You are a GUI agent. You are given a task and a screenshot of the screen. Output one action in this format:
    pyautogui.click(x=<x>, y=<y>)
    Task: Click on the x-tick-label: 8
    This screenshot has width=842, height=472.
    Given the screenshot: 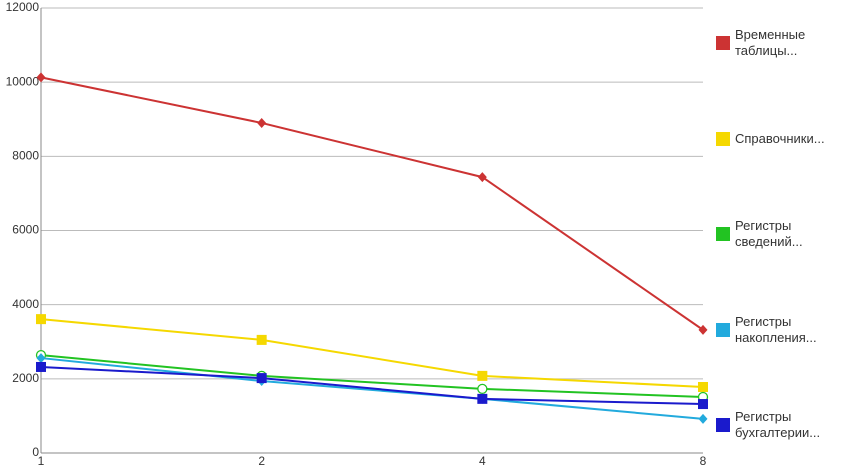 What is the action you would take?
    pyautogui.click(x=703, y=461)
    